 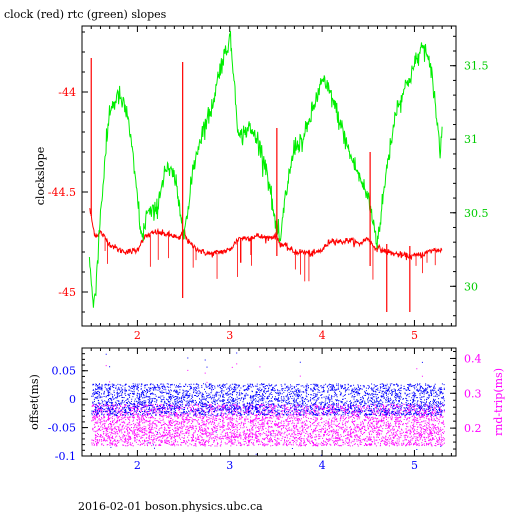 What do you see at coordinates (67, 92) in the screenshot?
I see `y-left-tick-label: -44` at bounding box center [67, 92].